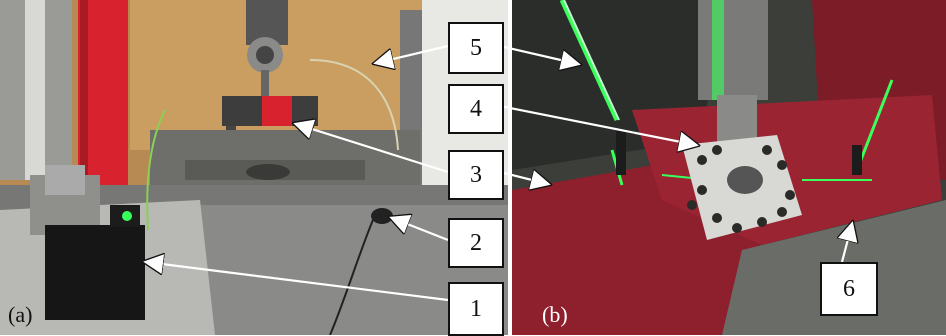 This screenshot has width=946, height=336. I want to click on callout-5: 5, so click(476, 48).